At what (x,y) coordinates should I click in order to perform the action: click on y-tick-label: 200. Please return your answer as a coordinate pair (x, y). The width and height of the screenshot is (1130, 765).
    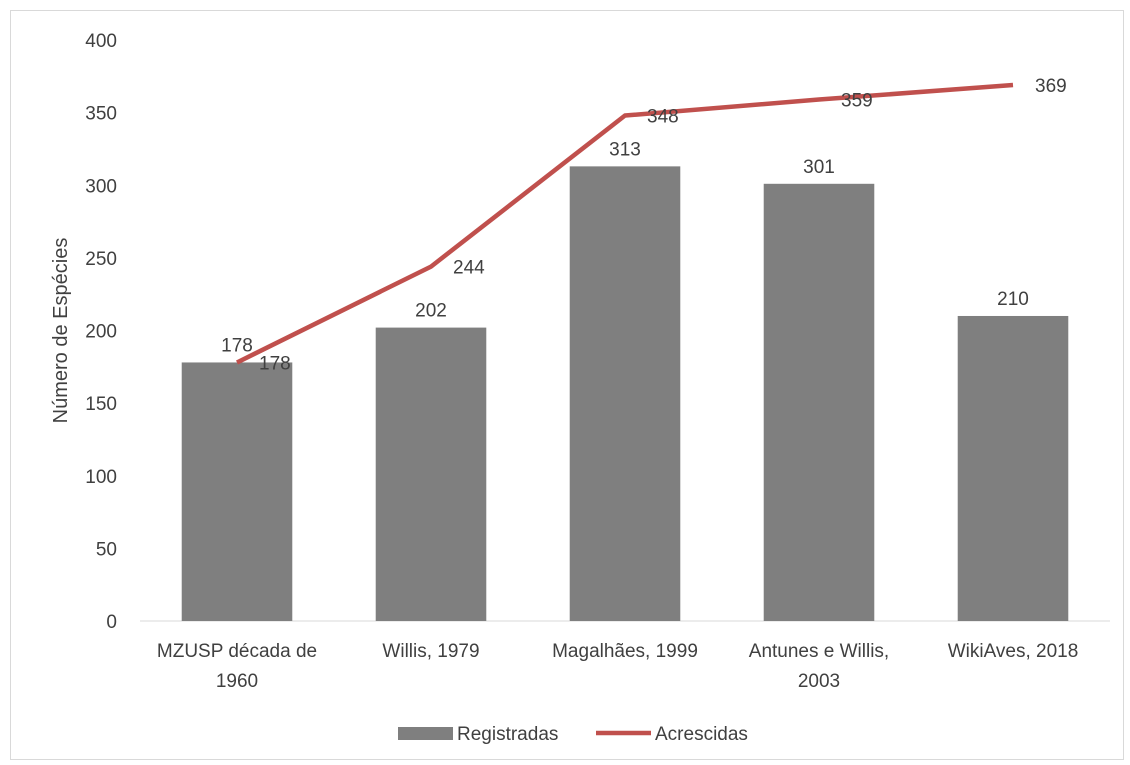
    Looking at the image, I should click on (101, 332).